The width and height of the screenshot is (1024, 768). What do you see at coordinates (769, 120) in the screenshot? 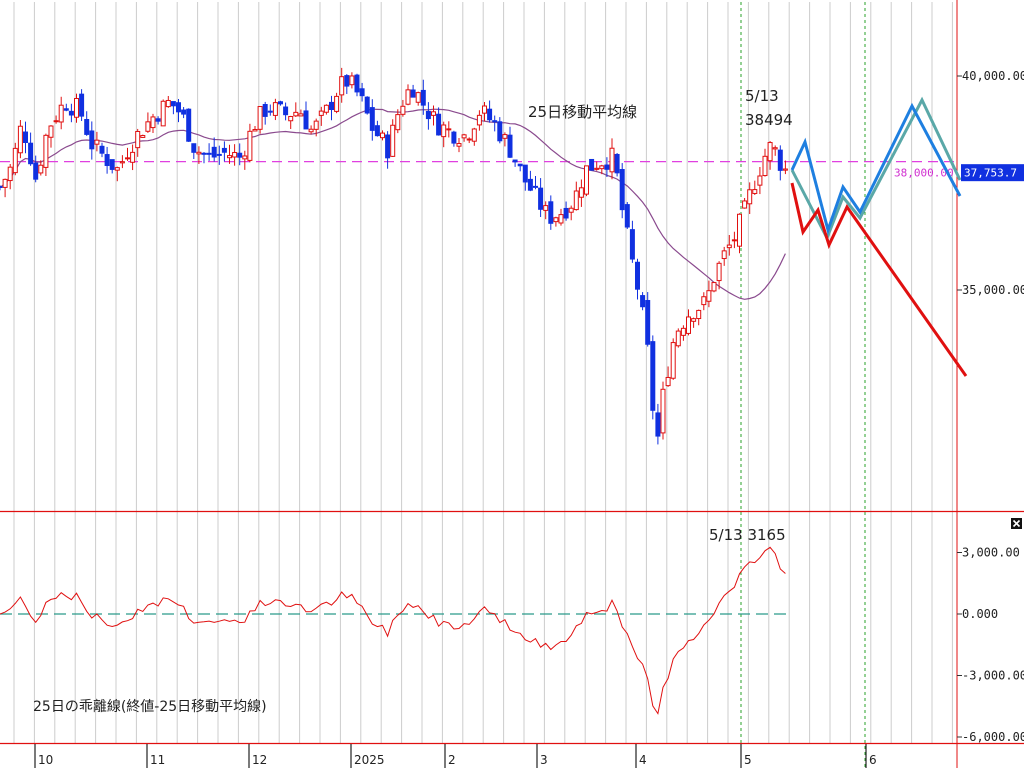
I see `annotation-value-label: 38494` at bounding box center [769, 120].